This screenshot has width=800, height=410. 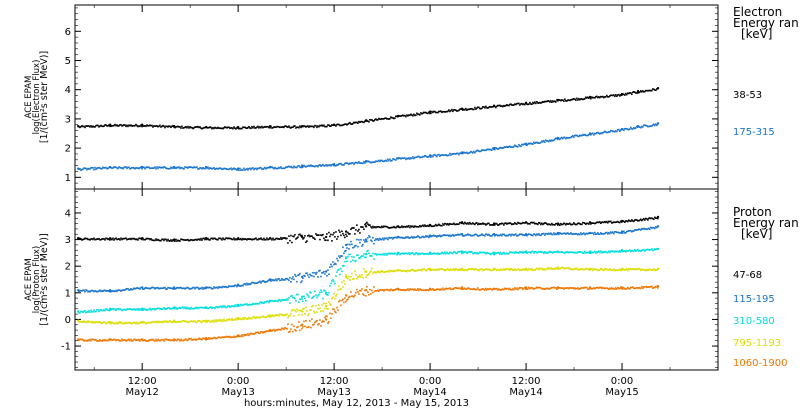 What do you see at coordinates (429, 392) in the screenshot?
I see `x-tick-label-date: May14` at bounding box center [429, 392].